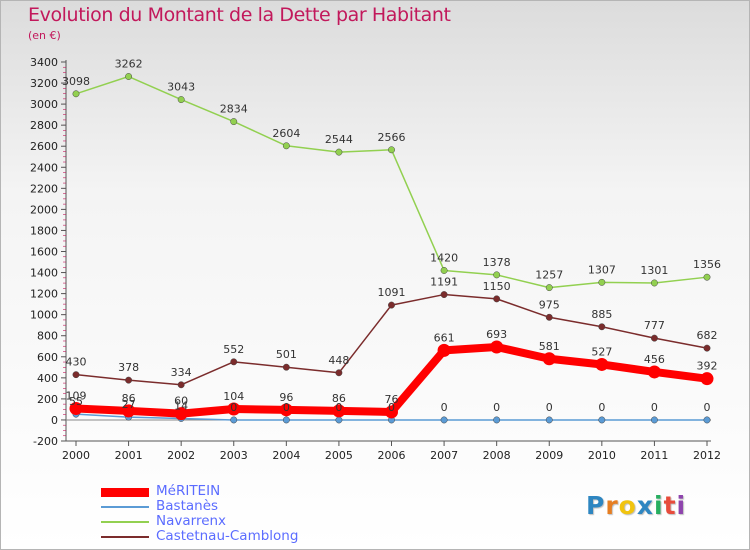  What do you see at coordinates (76, 81) in the screenshot?
I see `data-label: 3098` at bounding box center [76, 81].